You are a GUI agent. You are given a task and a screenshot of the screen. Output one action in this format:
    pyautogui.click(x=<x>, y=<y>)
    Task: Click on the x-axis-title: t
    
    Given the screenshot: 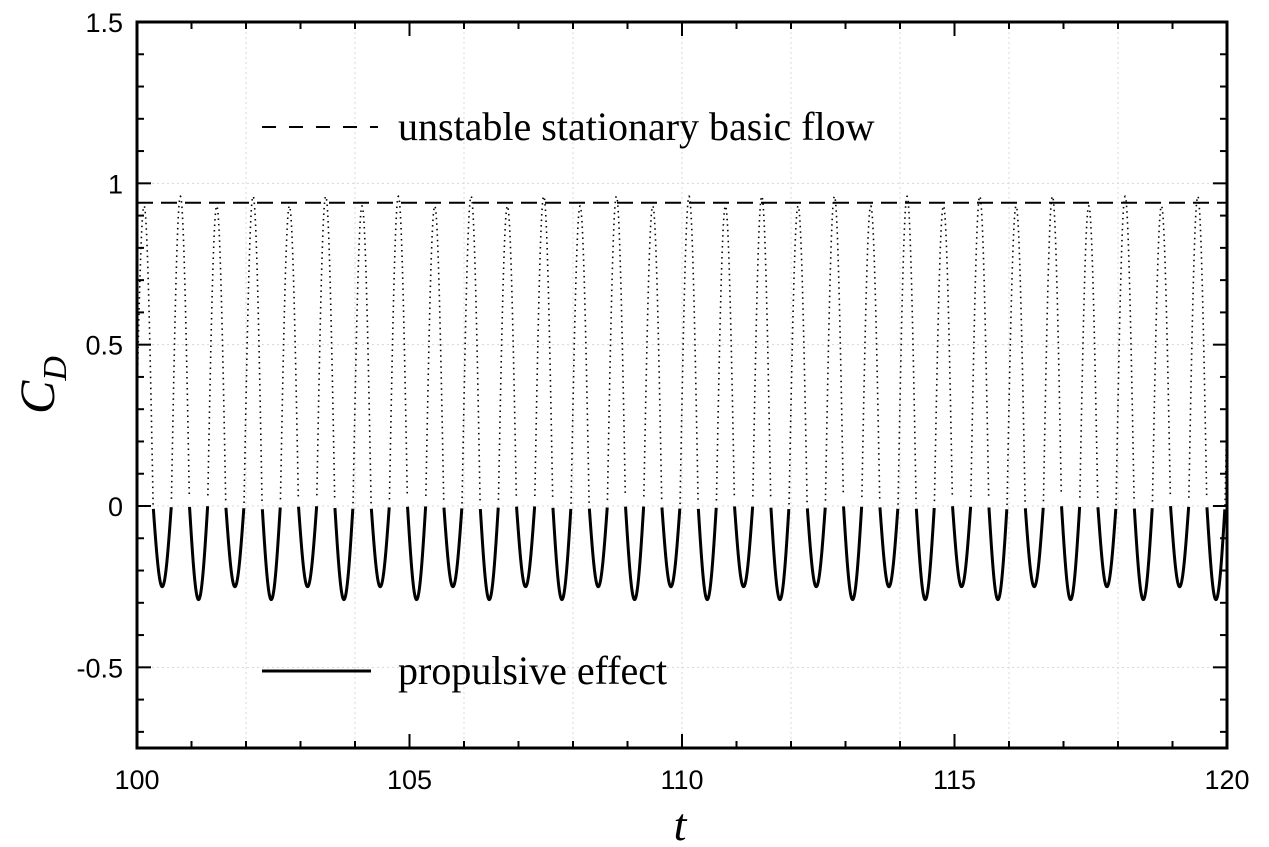 What is the action you would take?
    pyautogui.click(x=681, y=823)
    